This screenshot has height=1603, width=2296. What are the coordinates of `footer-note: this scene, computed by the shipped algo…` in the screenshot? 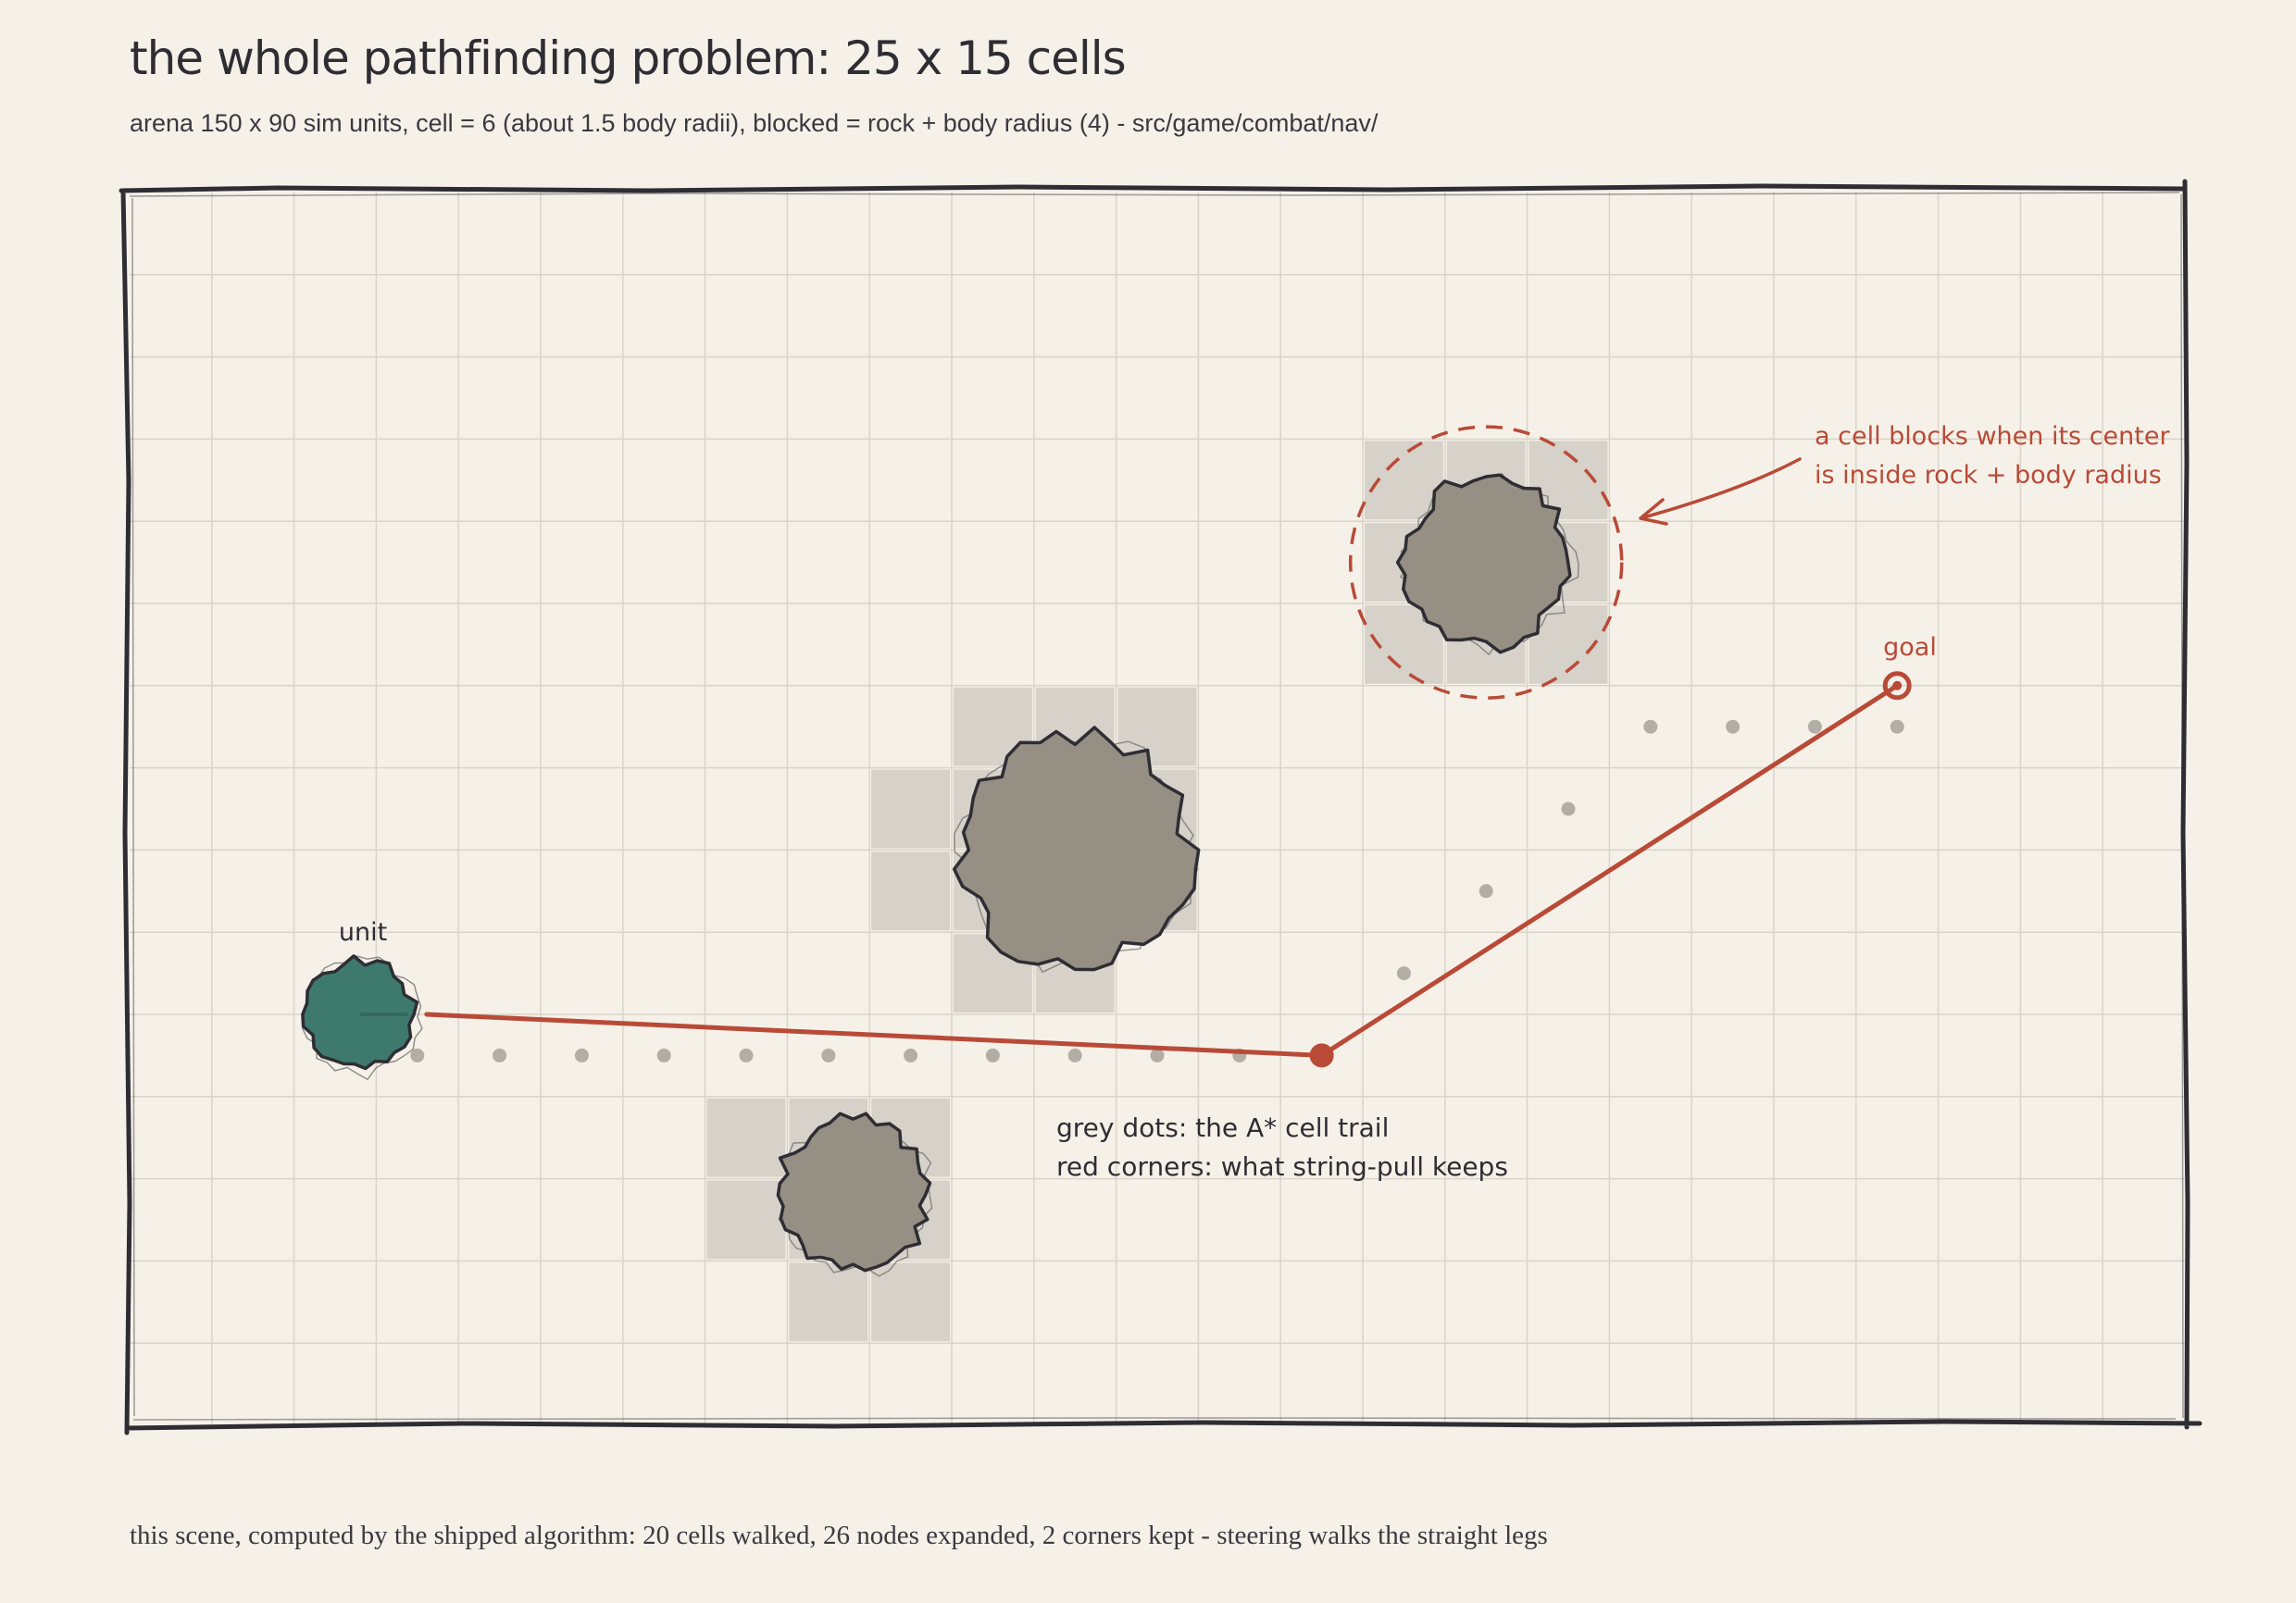 It's located at (839, 1535).